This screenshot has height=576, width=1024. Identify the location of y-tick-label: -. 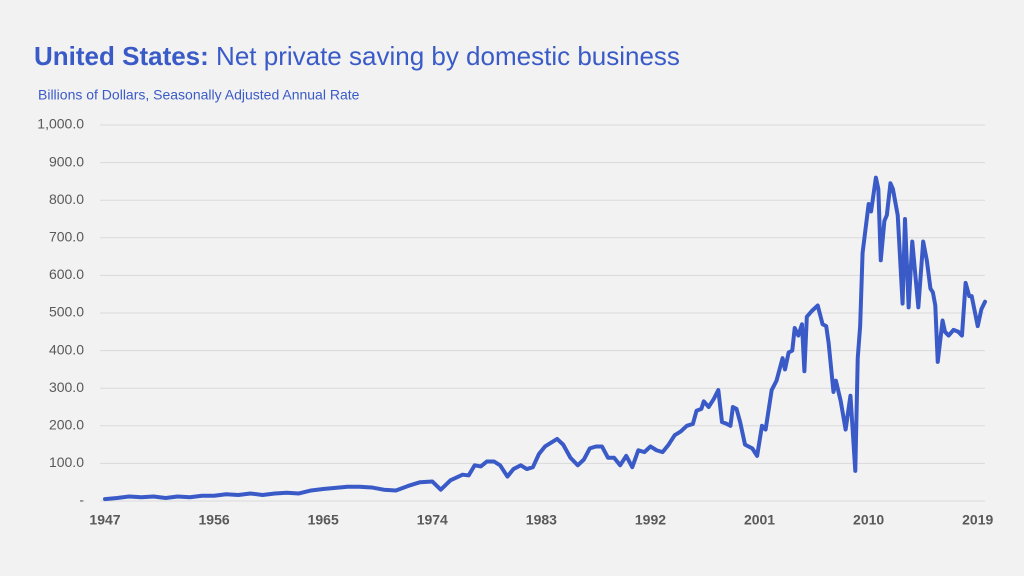
(81, 500).